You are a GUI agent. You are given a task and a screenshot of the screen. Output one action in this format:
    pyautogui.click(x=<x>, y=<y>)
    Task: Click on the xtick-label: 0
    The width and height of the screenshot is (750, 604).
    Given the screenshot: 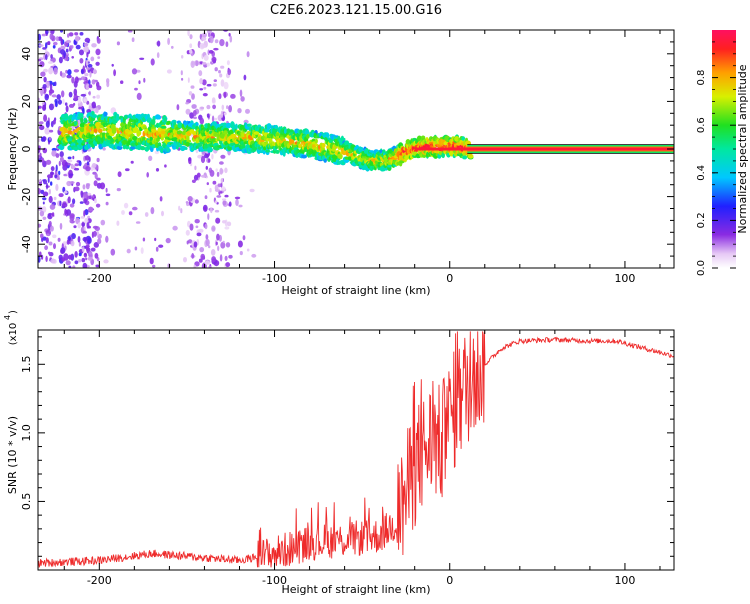 What is the action you would take?
    pyautogui.click(x=449, y=278)
    